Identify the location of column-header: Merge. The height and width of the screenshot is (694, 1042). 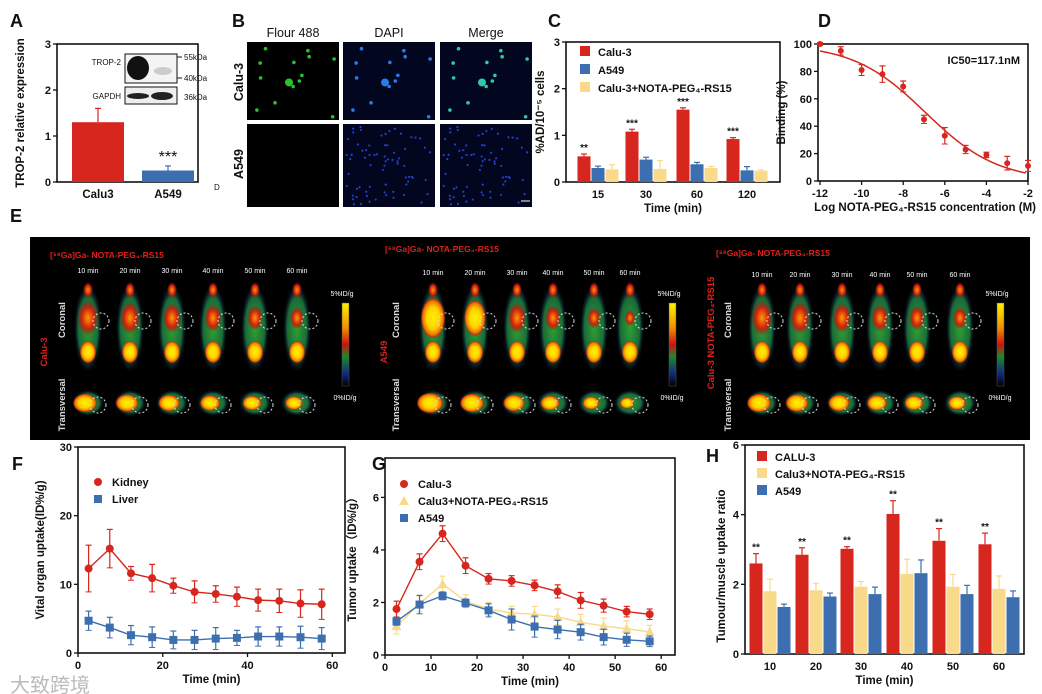
(485, 33).